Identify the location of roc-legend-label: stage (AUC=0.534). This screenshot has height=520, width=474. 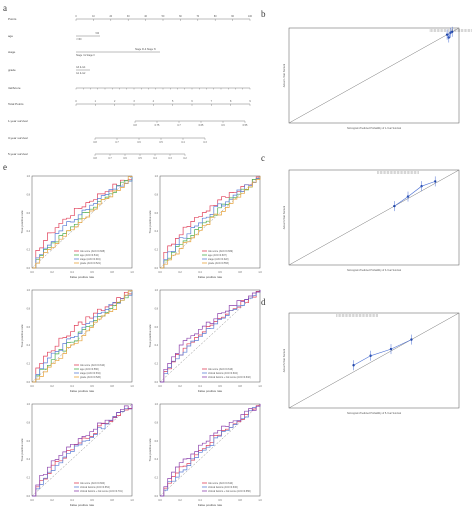
(90, 373).